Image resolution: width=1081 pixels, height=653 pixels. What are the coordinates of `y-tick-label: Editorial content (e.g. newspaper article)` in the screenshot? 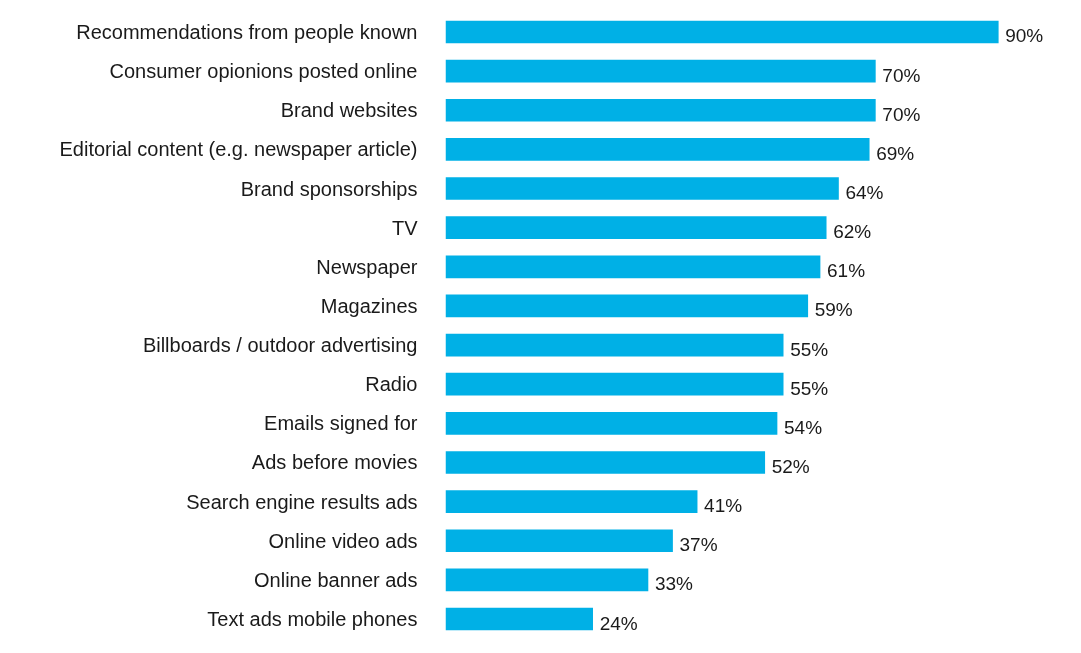 It's located at (238, 149).